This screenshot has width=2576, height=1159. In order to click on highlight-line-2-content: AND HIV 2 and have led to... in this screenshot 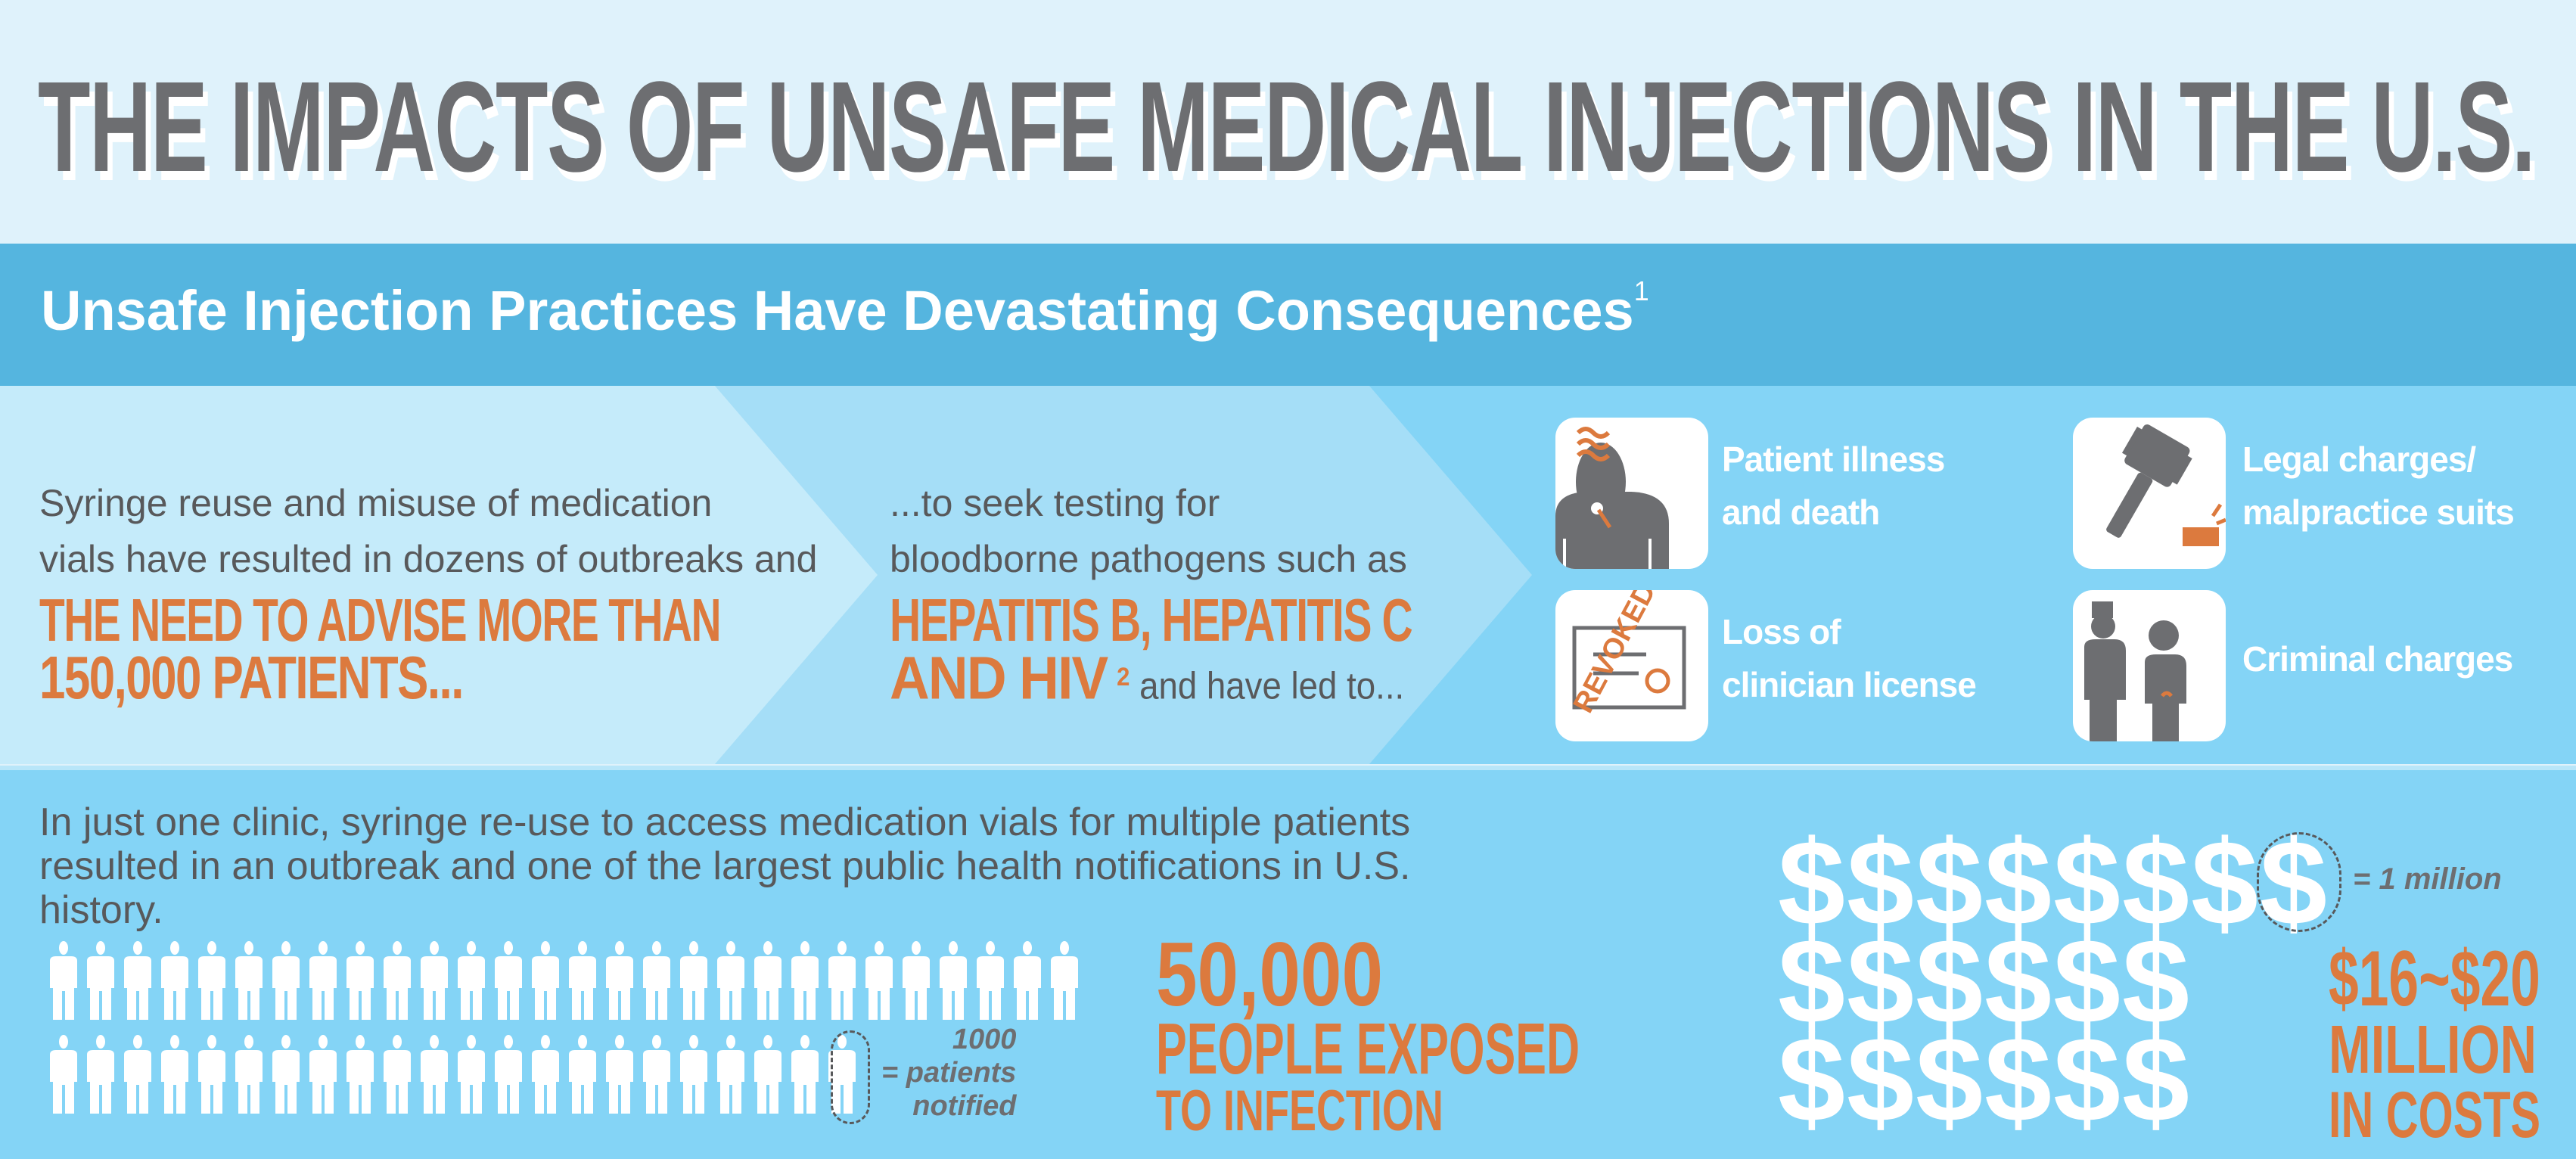, I will do `click(1147, 681)`.